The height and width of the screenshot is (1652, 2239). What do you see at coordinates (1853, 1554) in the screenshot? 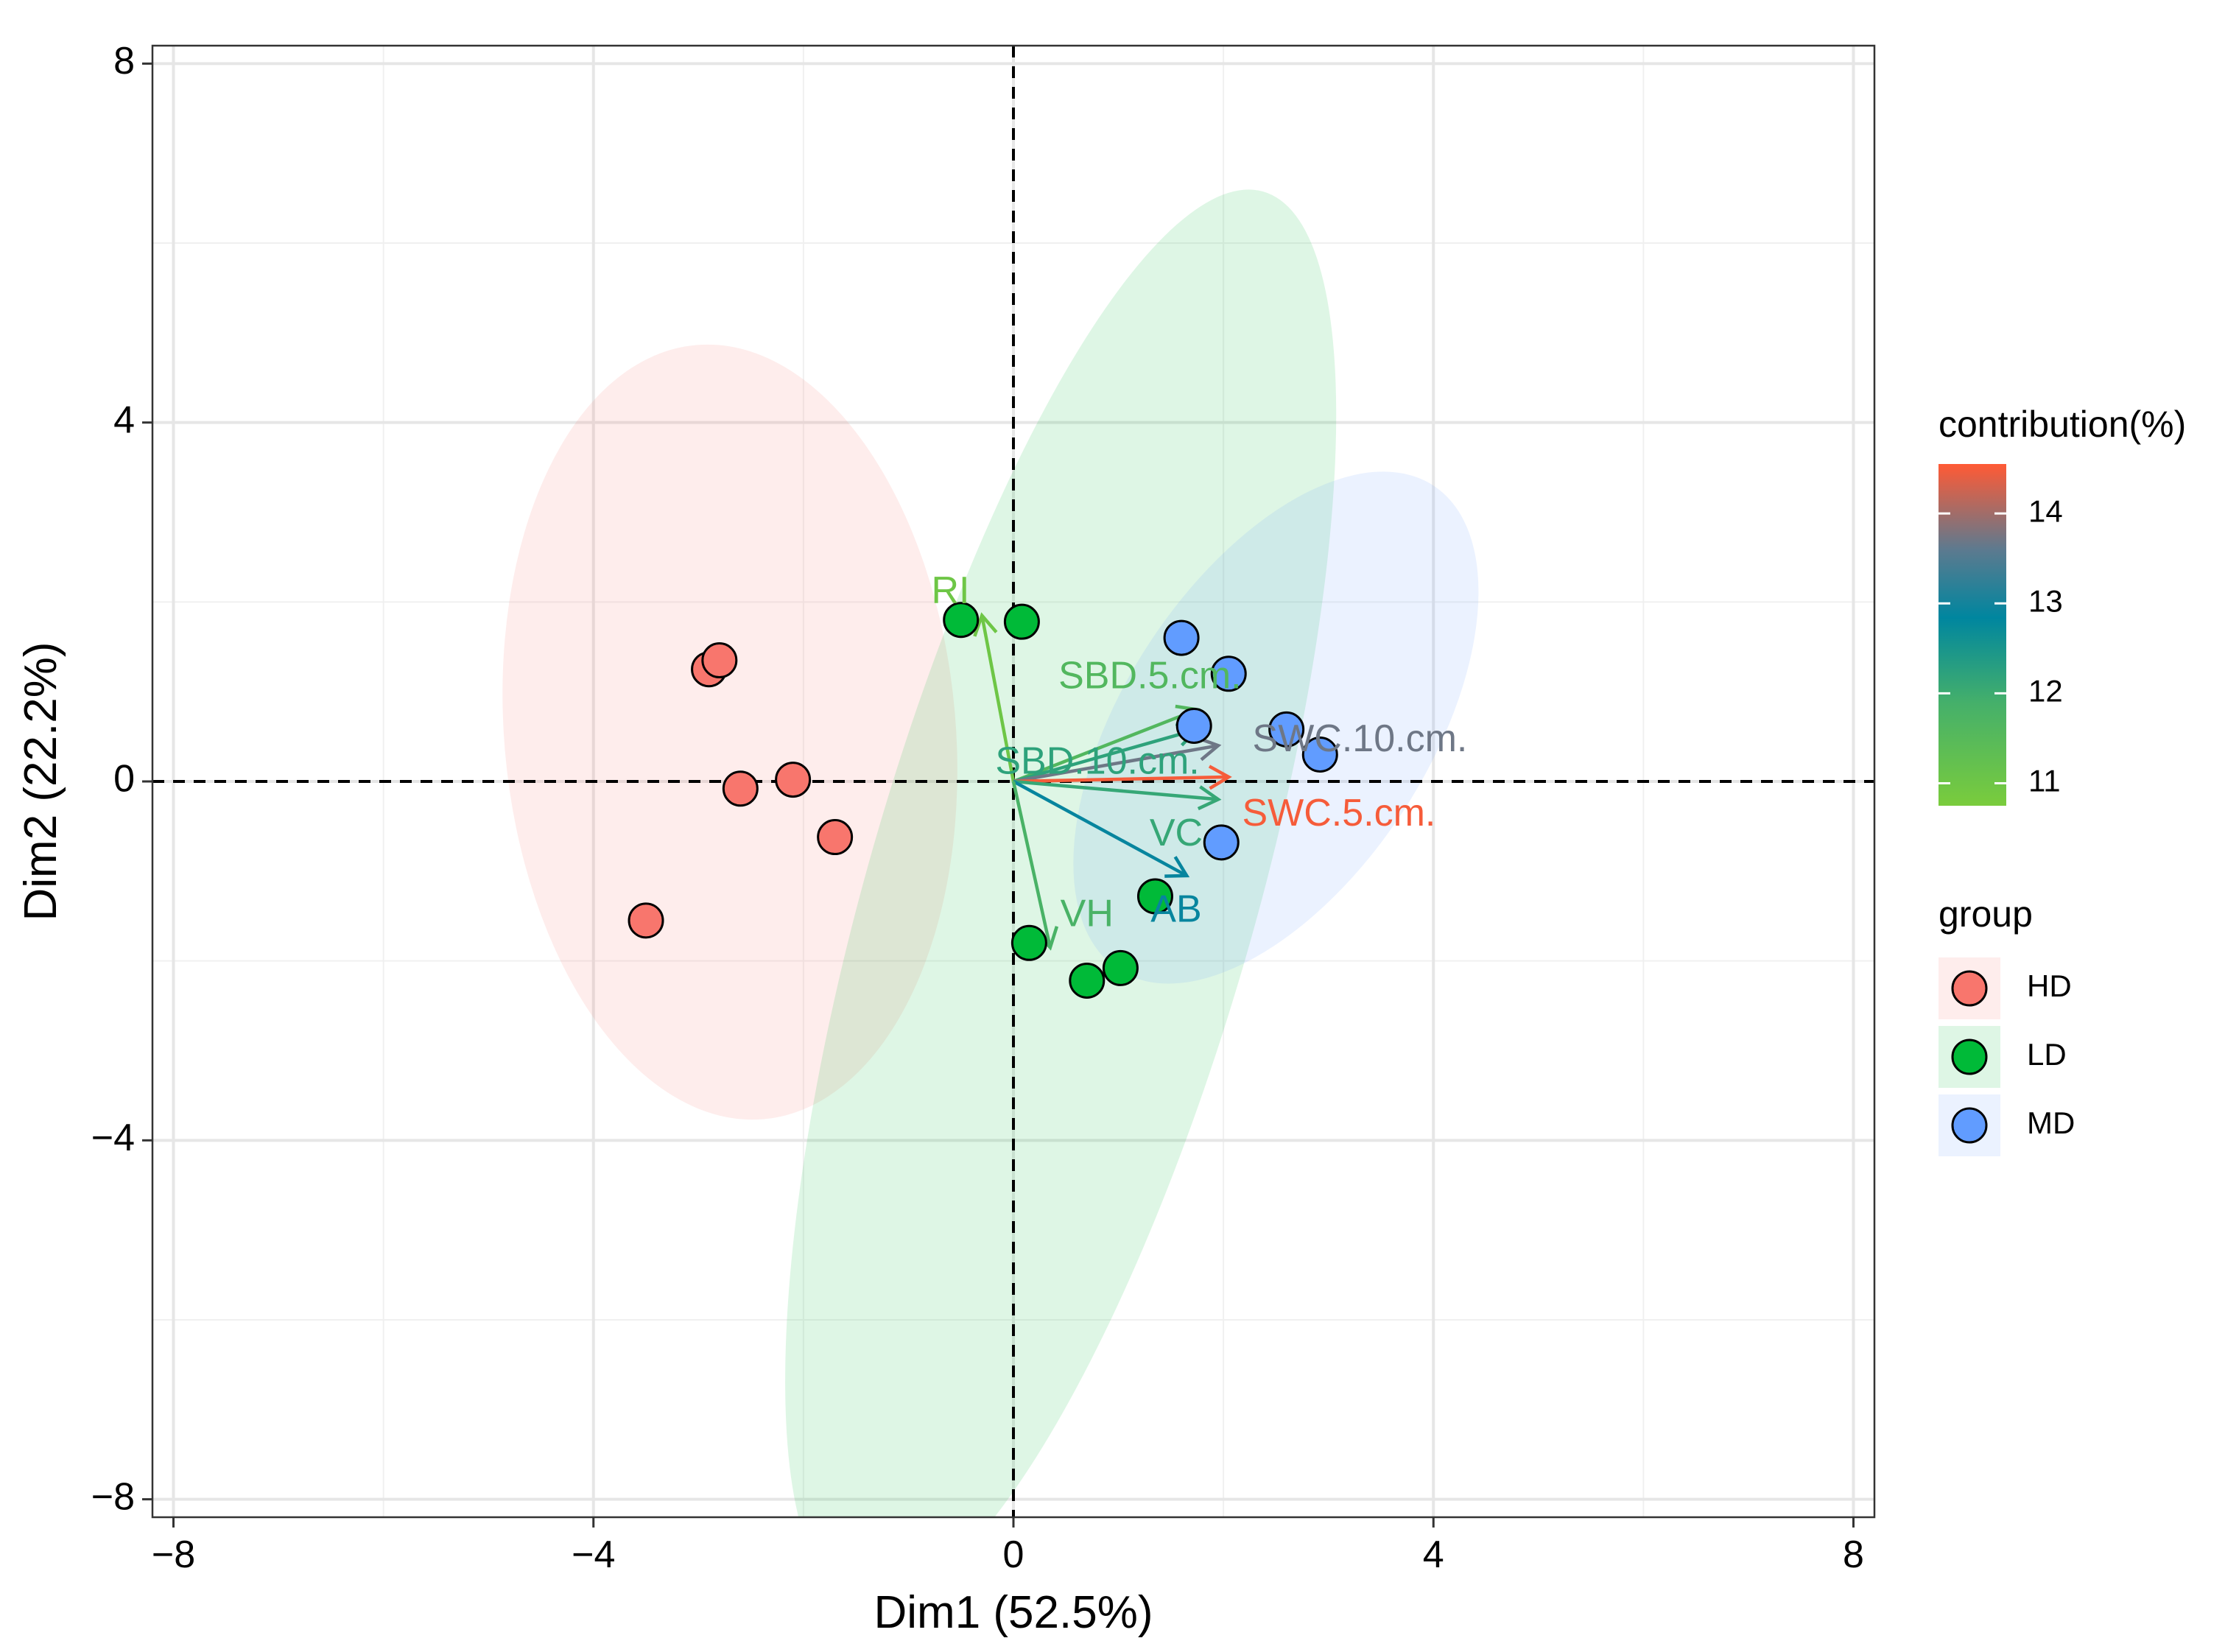
I see `x-tick-label: 8` at bounding box center [1853, 1554].